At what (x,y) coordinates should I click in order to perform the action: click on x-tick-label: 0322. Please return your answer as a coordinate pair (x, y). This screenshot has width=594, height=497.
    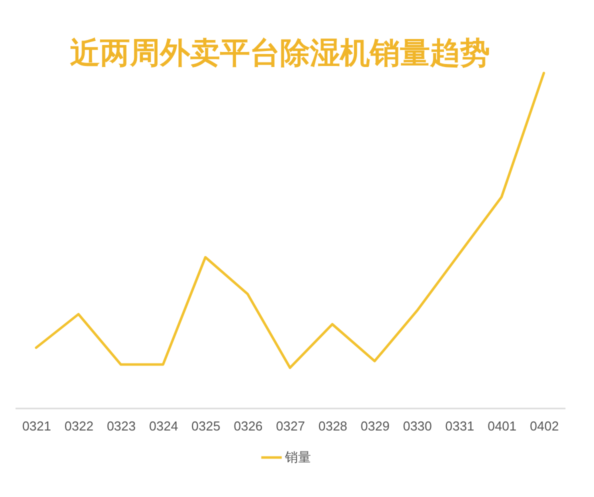
    Looking at the image, I should click on (79, 426).